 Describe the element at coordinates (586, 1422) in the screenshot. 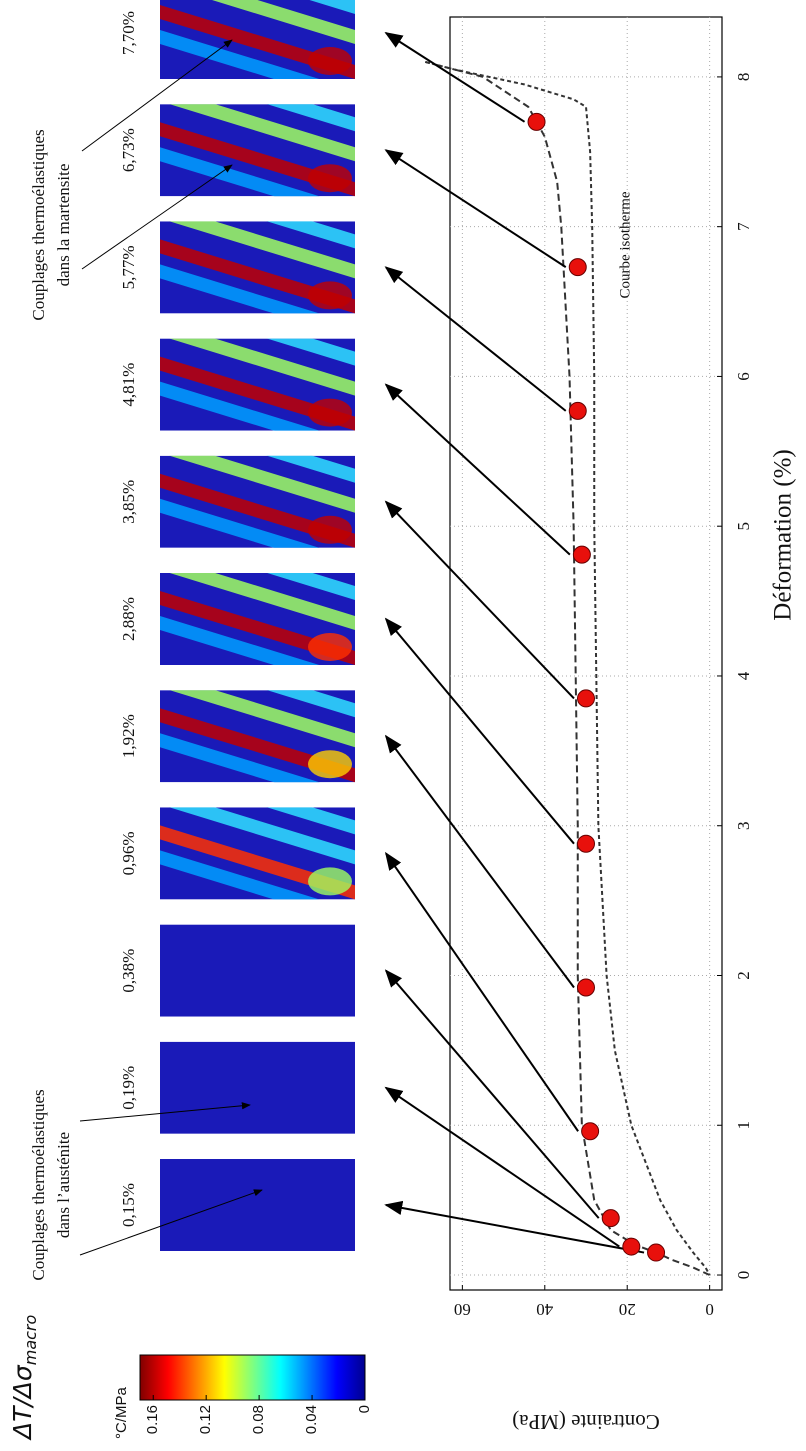

I see `y-axis-title: Contrainte (MPa)` at that location.